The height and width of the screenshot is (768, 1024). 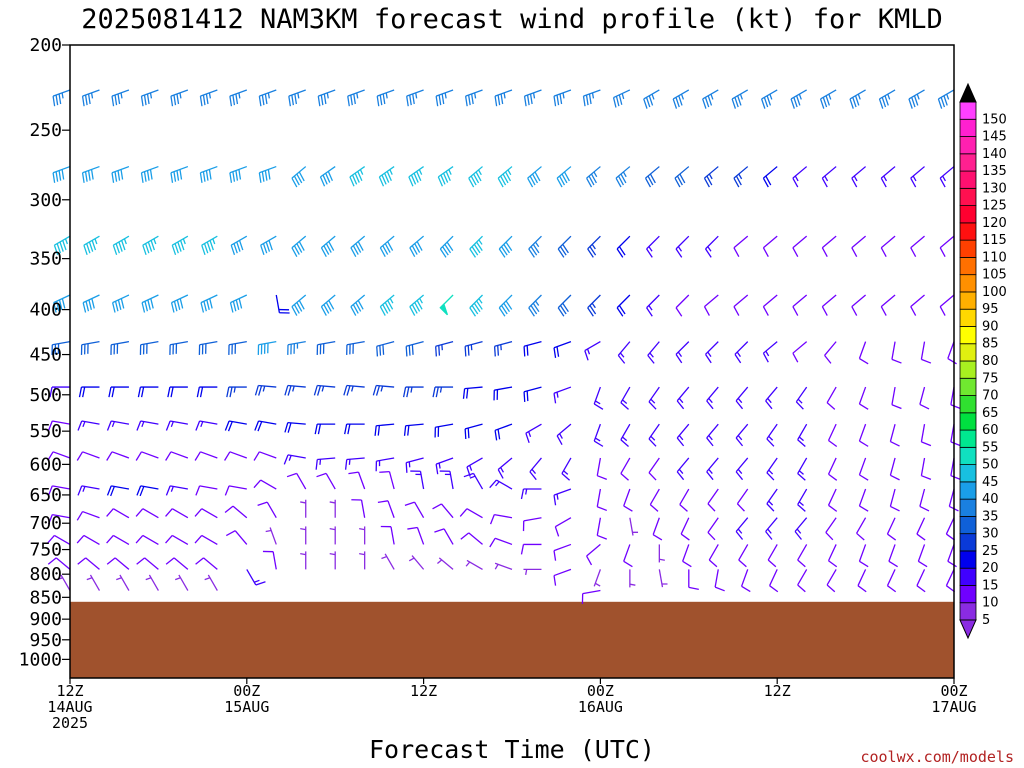 I want to click on colorbar-label: 80, so click(x=990, y=361).